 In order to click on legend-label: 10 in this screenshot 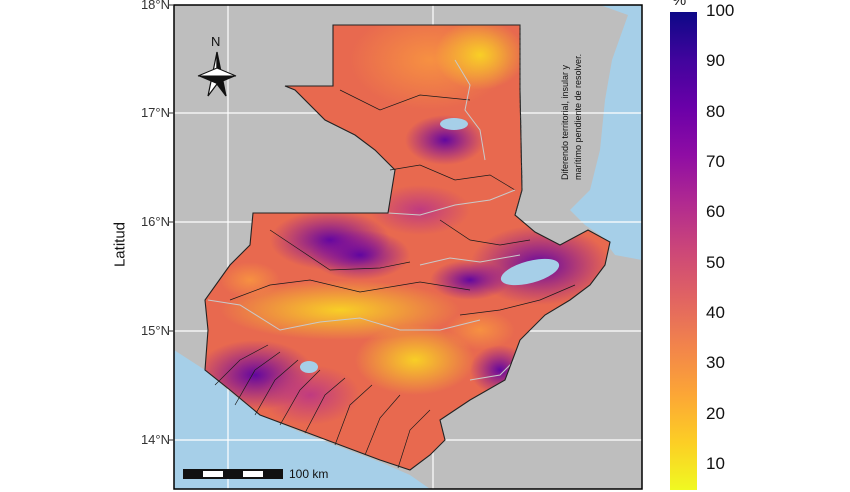, I will do `click(715, 463)`.